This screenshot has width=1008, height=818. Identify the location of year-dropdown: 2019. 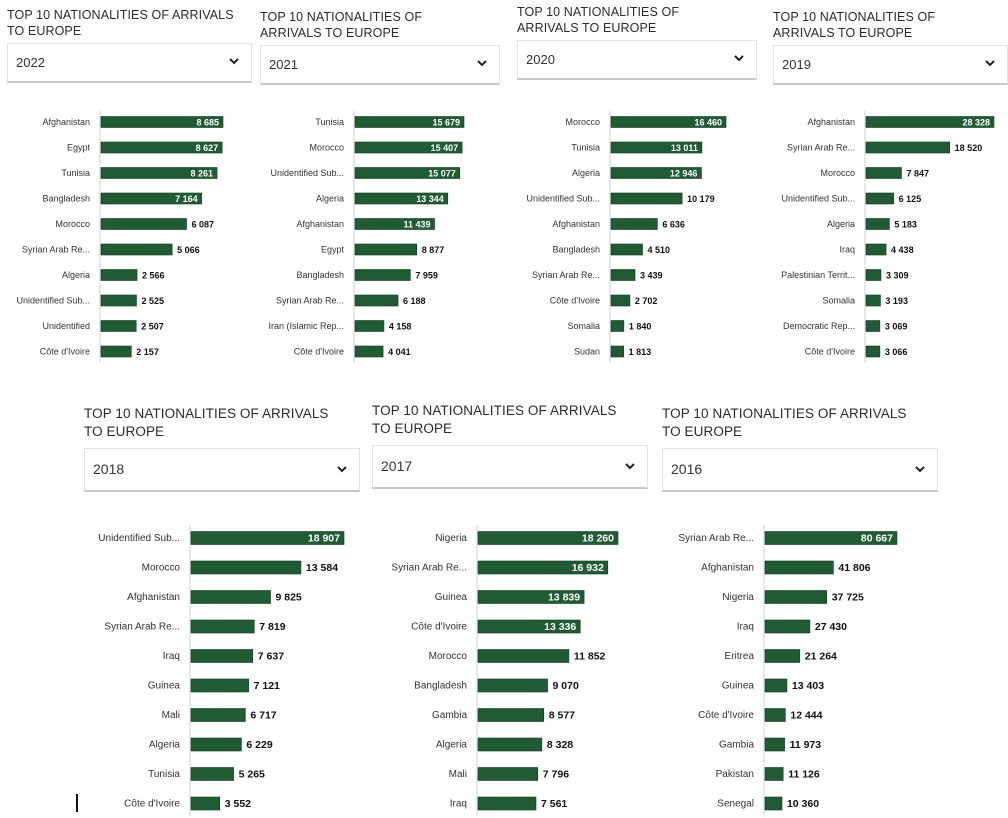
(890, 65).